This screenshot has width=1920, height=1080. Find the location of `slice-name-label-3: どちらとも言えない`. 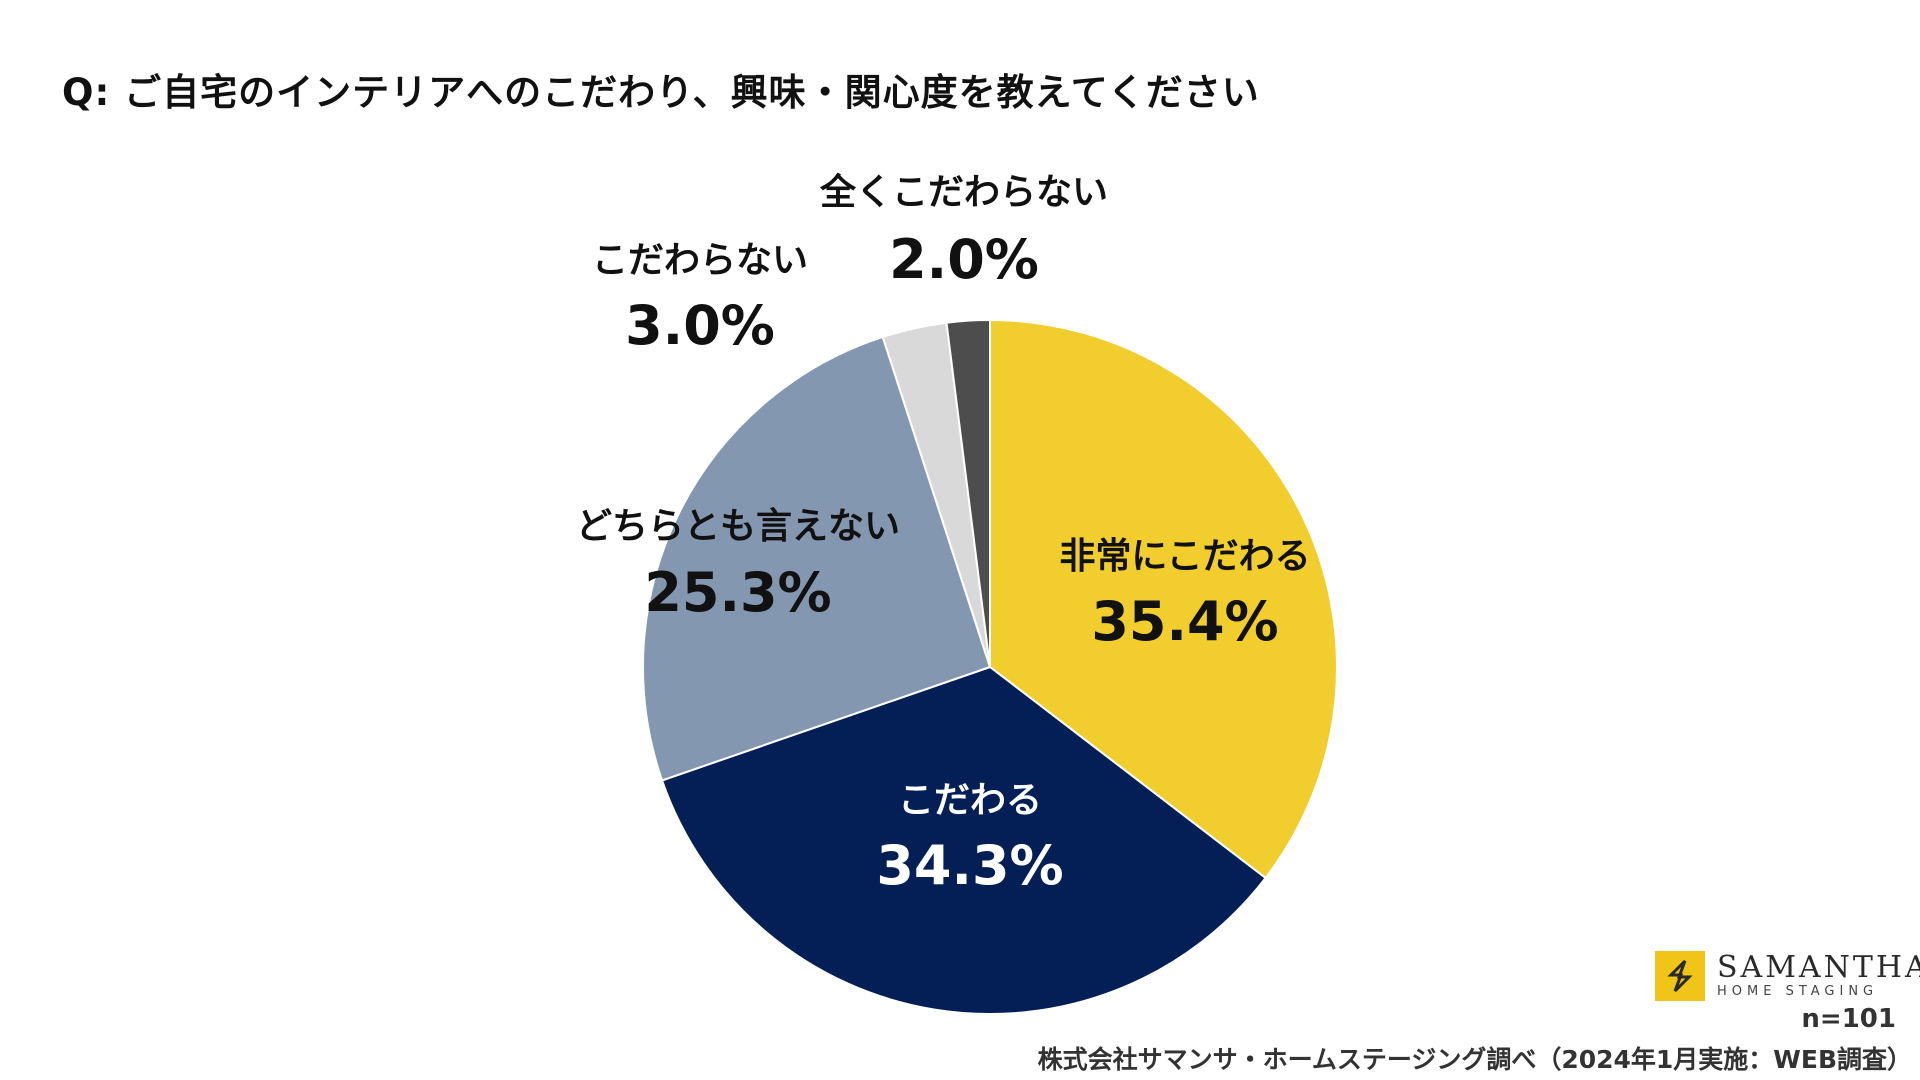

slice-name-label-3: どちらとも言えない is located at coordinates (738, 526).